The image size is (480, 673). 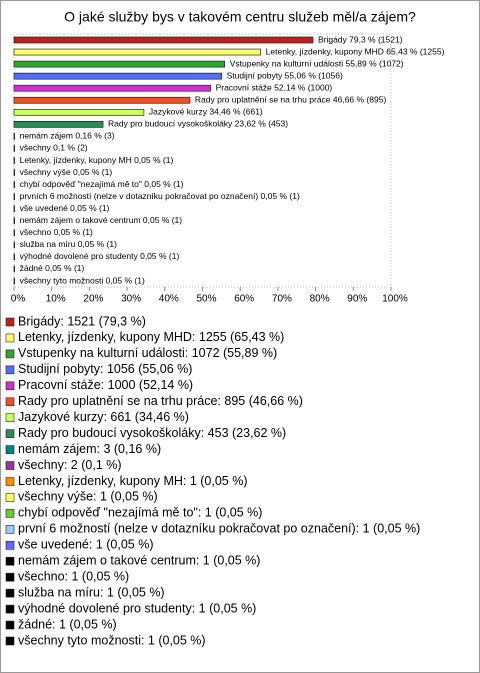 What do you see at coordinates (93, 299) in the screenshot?
I see `x-tick-label: 20%` at bounding box center [93, 299].